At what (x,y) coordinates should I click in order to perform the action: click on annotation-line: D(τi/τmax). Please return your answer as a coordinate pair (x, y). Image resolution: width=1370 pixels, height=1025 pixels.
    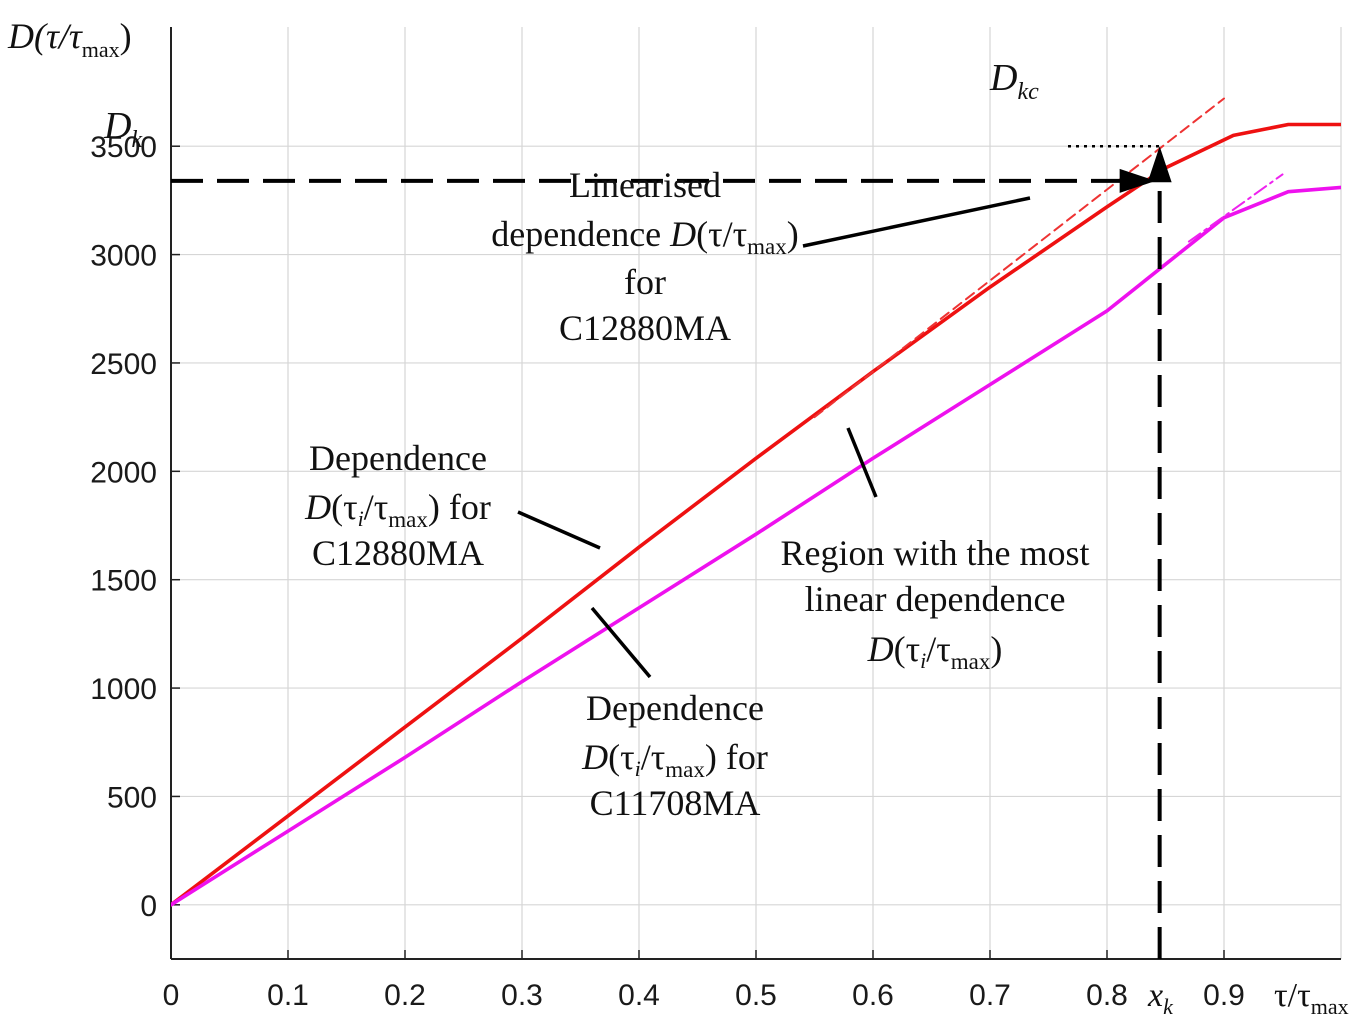
    Looking at the image, I should click on (935, 651).